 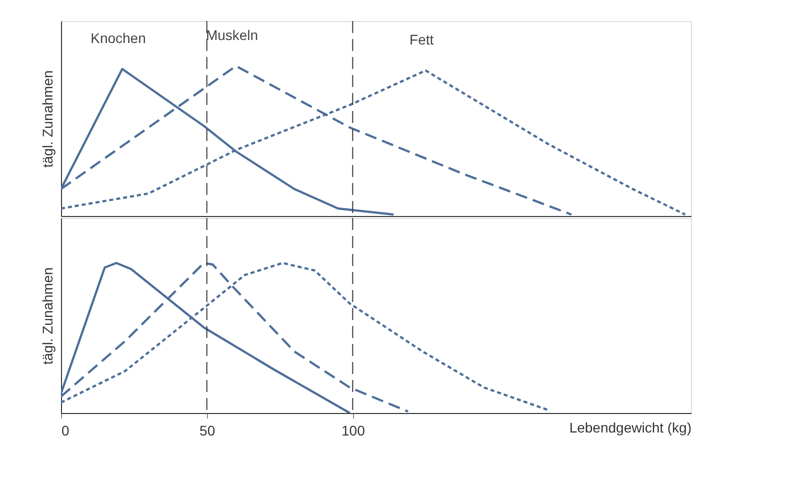 I want to click on series-label: Fett, so click(x=422, y=40).